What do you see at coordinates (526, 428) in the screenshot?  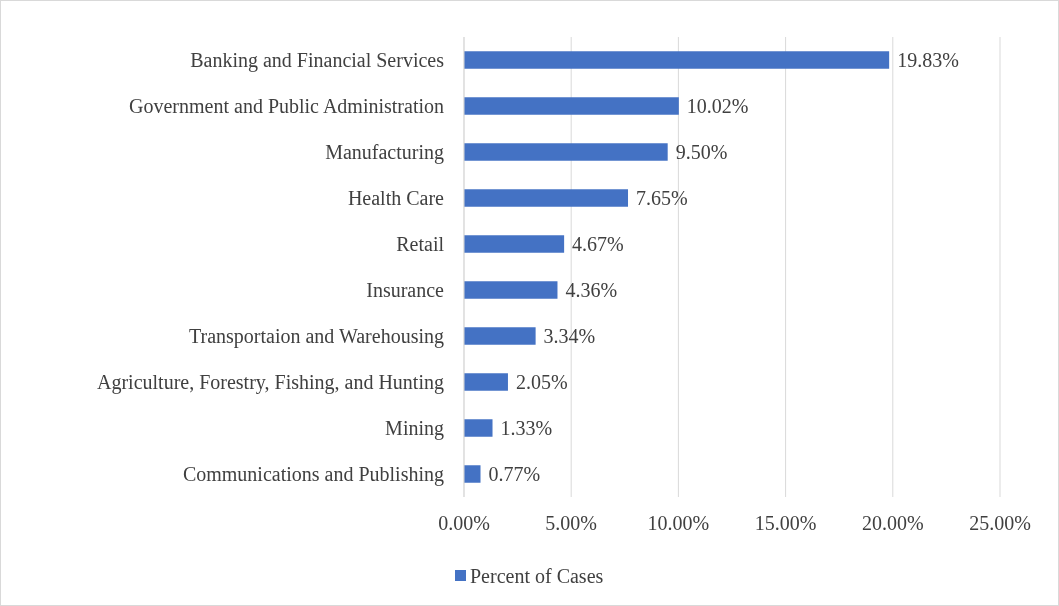 I see `data-label: 1.33%` at bounding box center [526, 428].